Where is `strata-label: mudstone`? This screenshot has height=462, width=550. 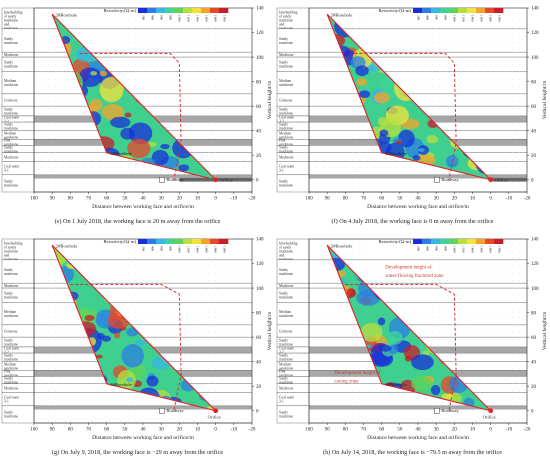
strata-label: mudstone is located at coordinates (286, 186).